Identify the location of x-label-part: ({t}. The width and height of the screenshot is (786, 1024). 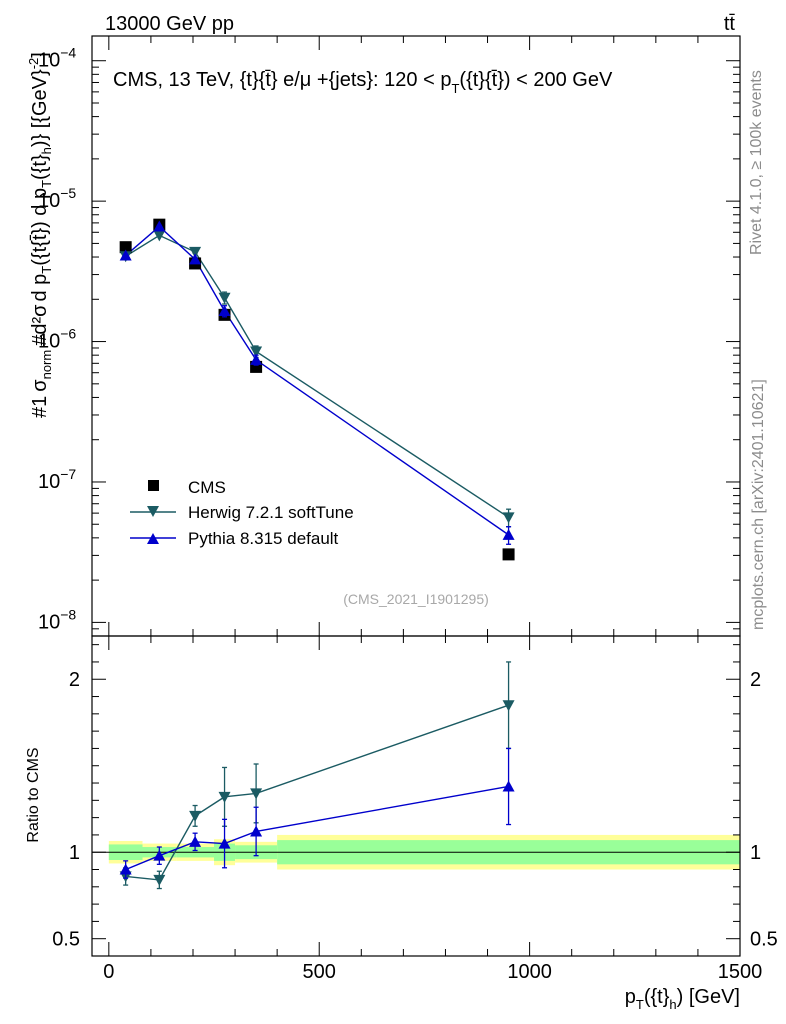
(657, 997).